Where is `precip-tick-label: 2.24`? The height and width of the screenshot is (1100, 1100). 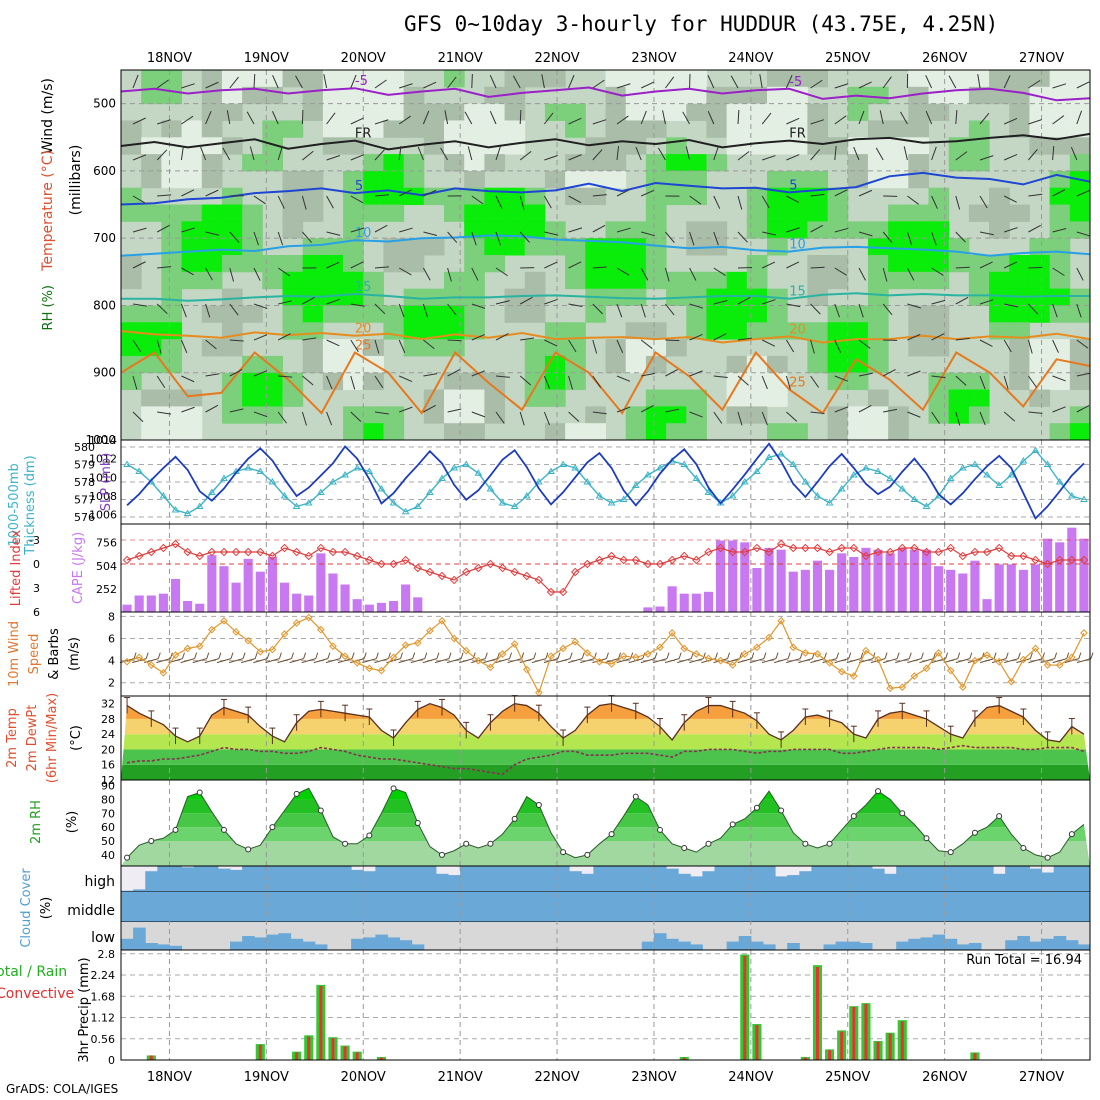
precip-tick-label: 2.24 is located at coordinates (103, 975).